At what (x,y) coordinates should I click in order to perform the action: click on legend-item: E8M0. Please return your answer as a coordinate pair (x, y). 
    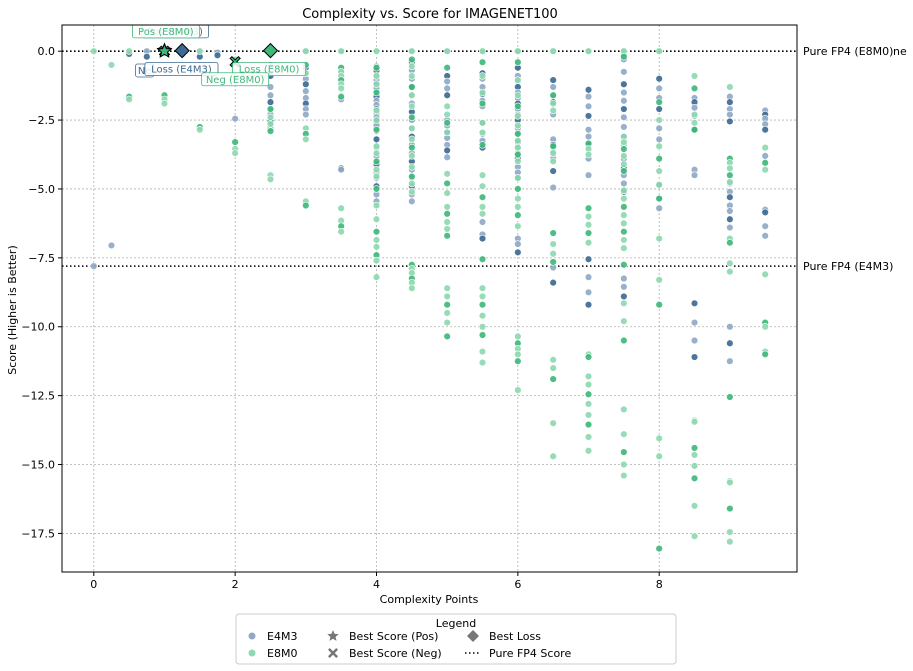
    Looking at the image, I should click on (272, 653).